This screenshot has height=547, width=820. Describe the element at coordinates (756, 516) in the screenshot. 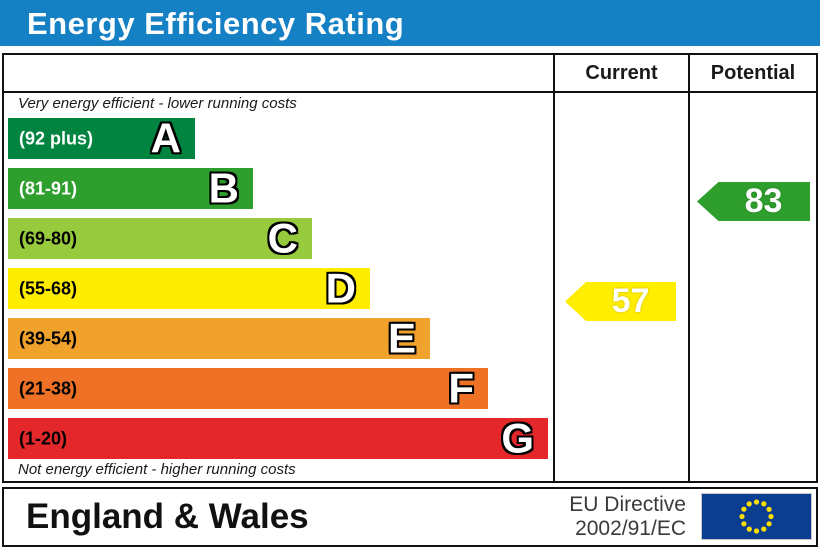

I see `eu-flag-icon` at that location.